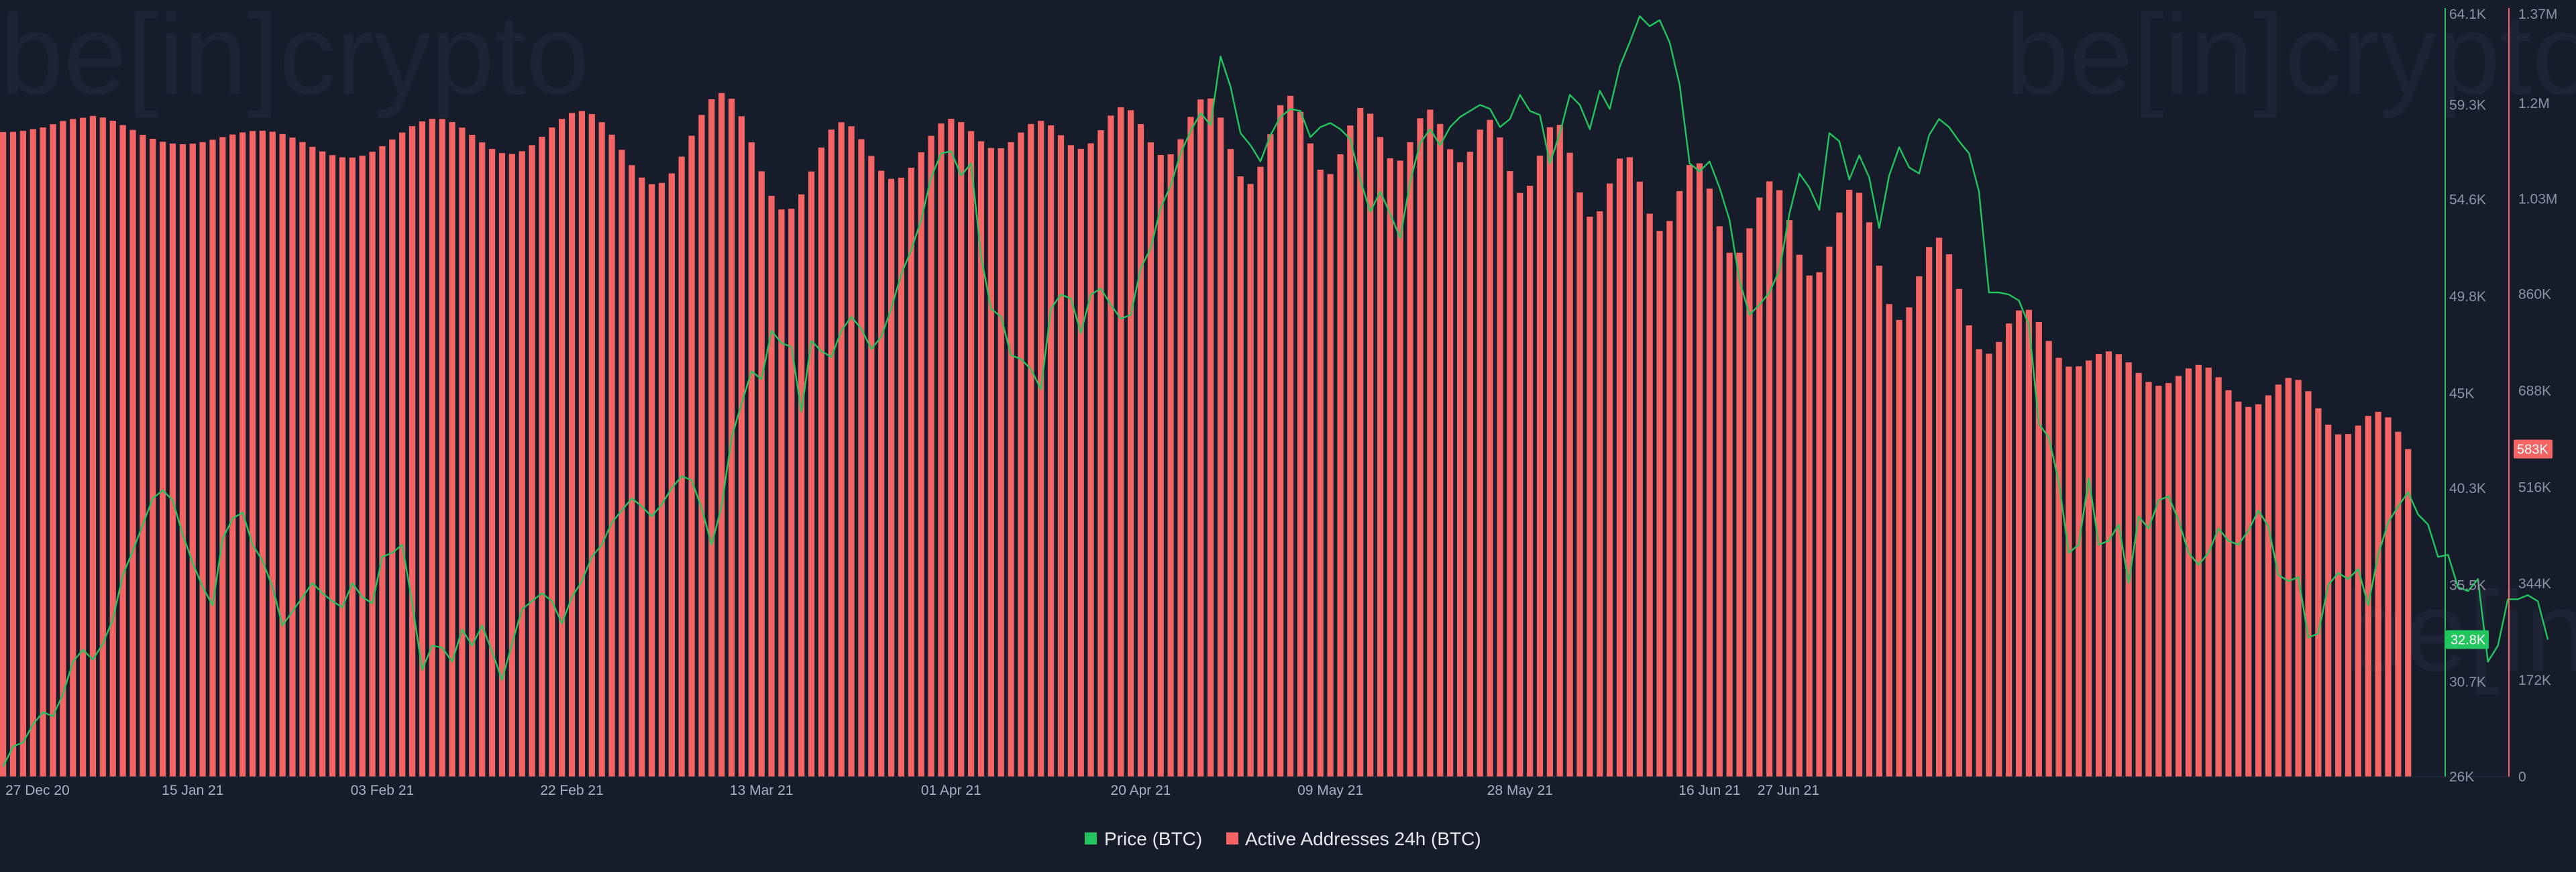  What do you see at coordinates (2533, 449) in the screenshot?
I see `addresses-last-badge` at bounding box center [2533, 449].